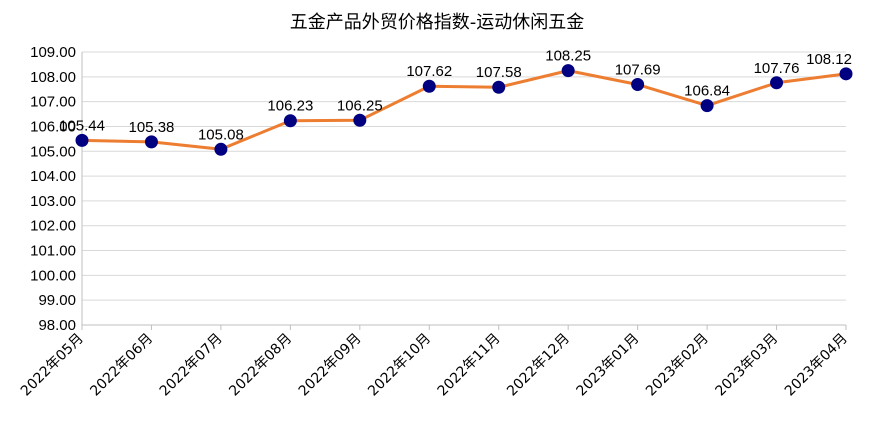  I want to click on y-tick-label: 108.00, so click(53, 77).